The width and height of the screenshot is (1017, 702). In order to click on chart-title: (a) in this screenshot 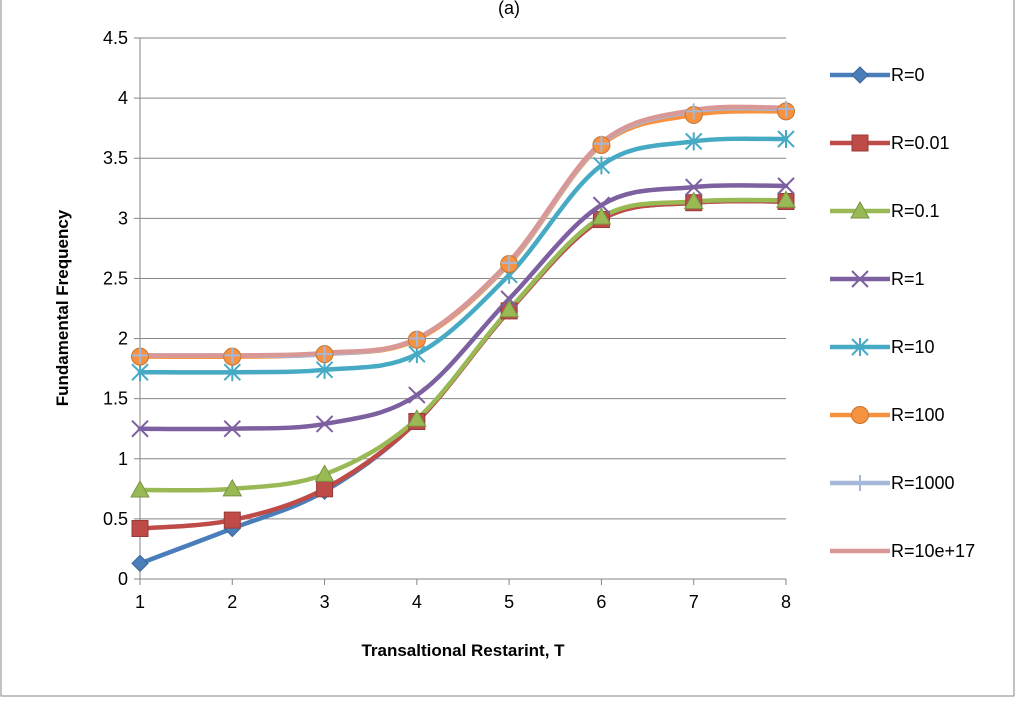, I will do `click(509, 9)`.